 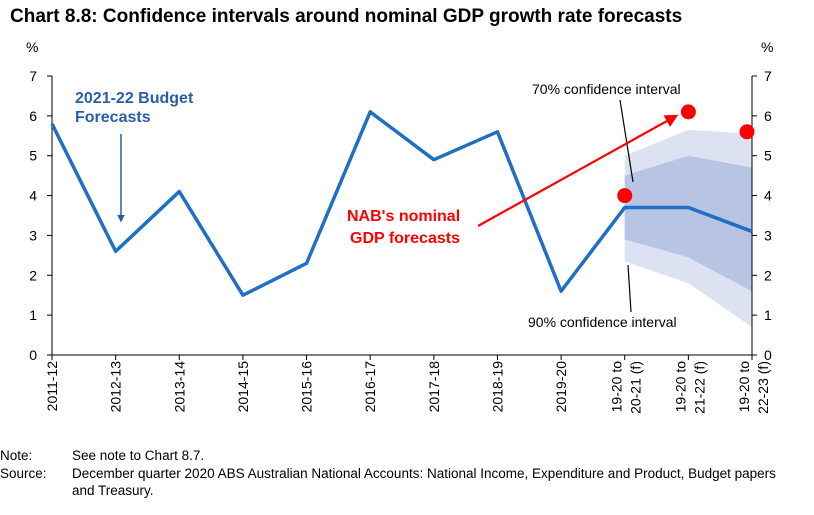 What do you see at coordinates (768, 275) in the screenshot?
I see `y-tick-label-right: 2` at bounding box center [768, 275].